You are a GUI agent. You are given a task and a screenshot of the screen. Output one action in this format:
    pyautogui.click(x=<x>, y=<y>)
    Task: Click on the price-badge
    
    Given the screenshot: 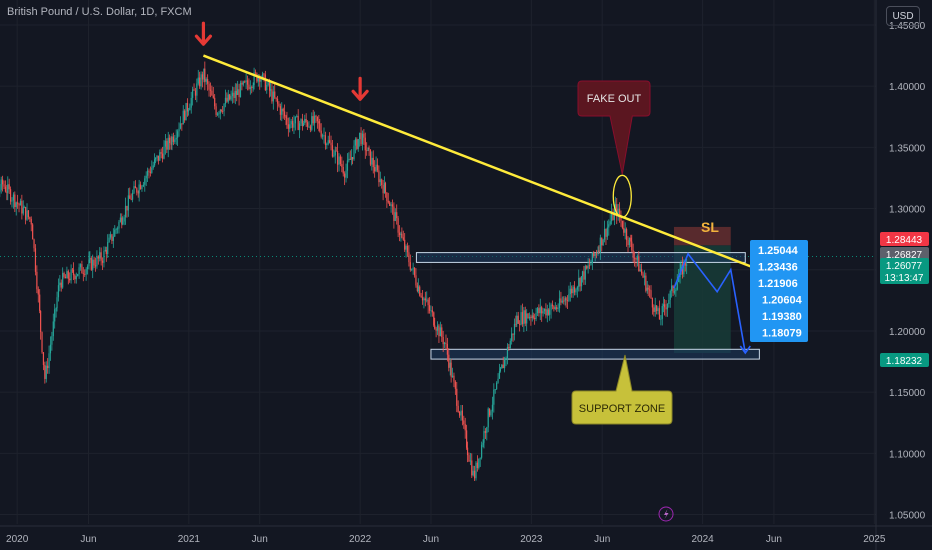 What is the action you would take?
    pyautogui.click(x=904, y=239)
    